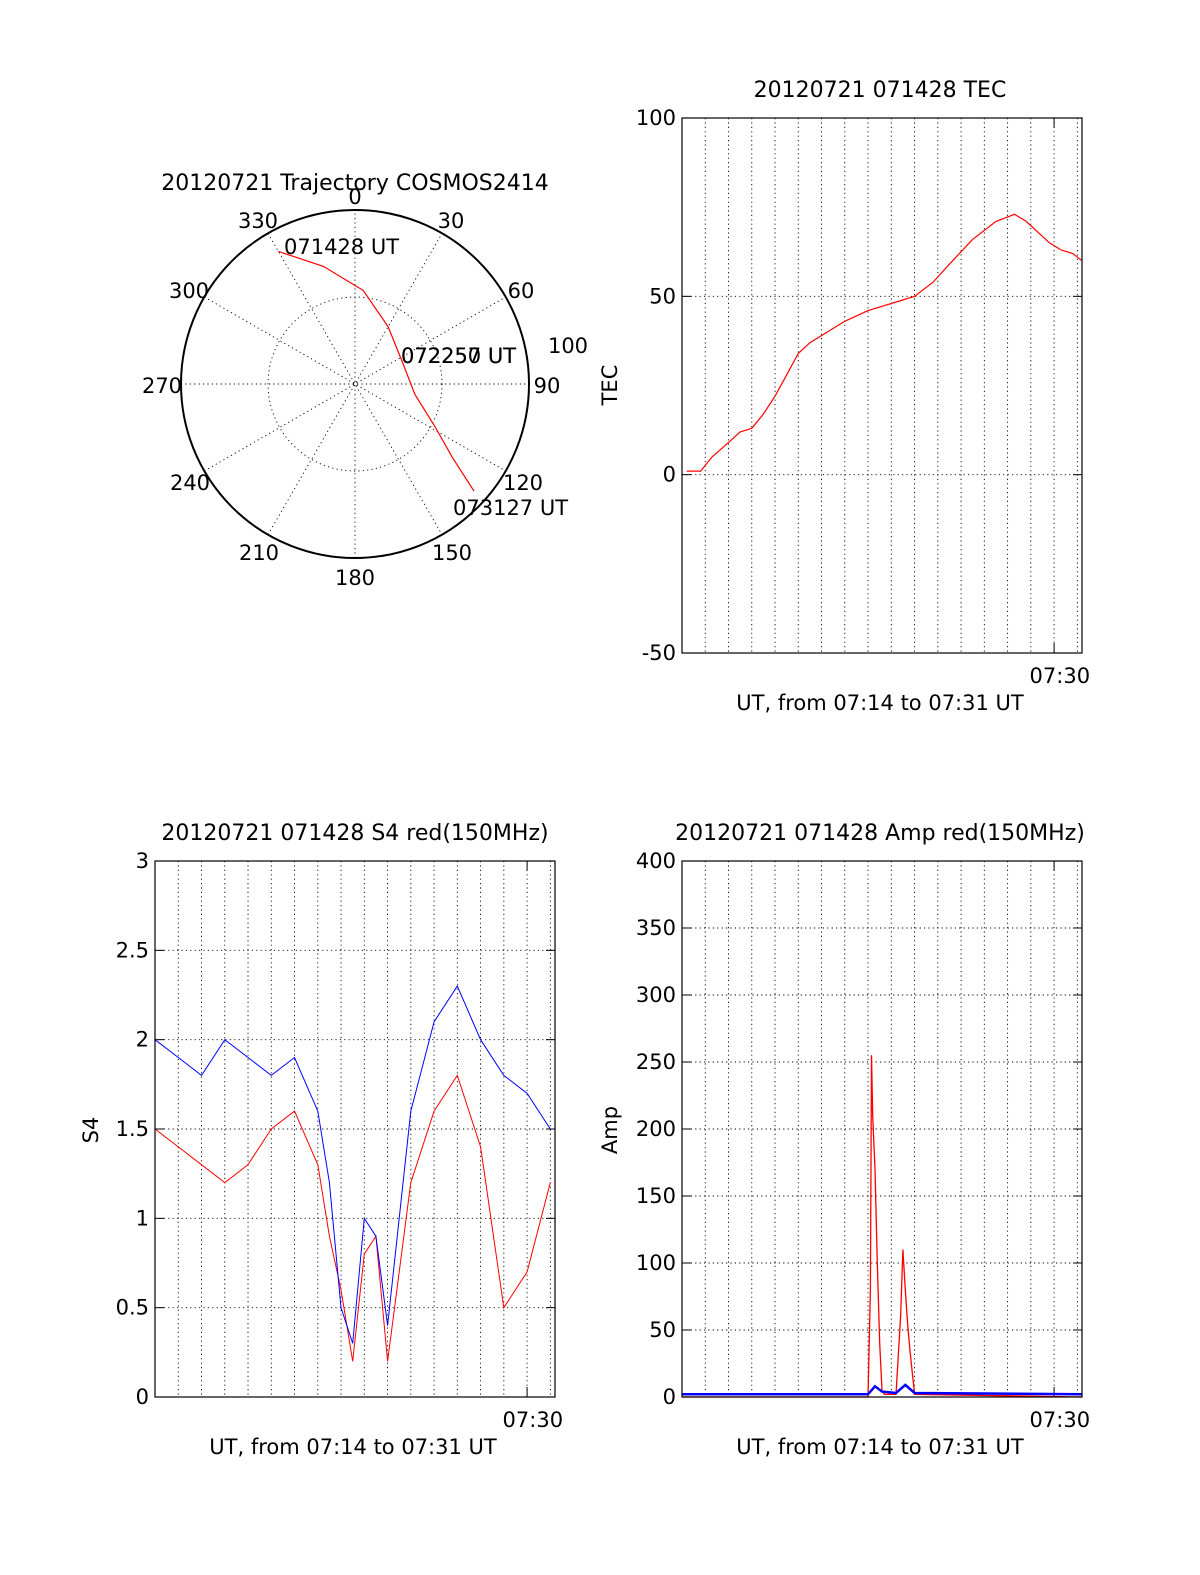  What do you see at coordinates (355, 578) in the screenshot?
I see `polar-angle-label: 180` at bounding box center [355, 578].